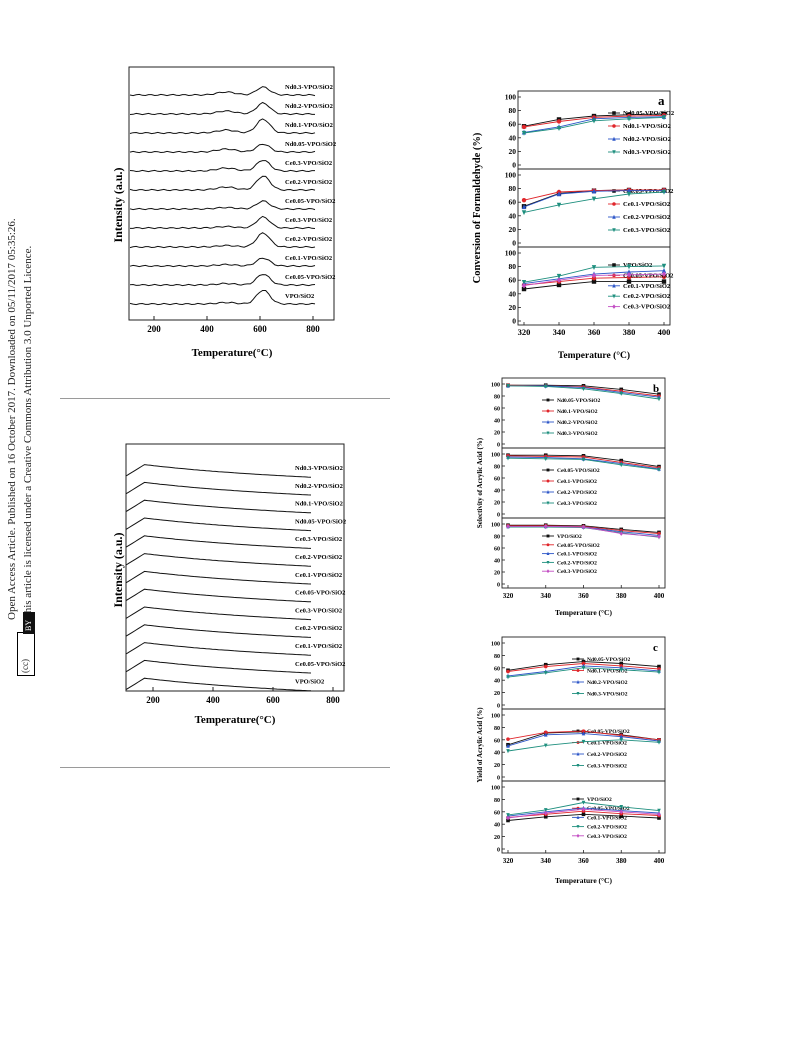  What do you see at coordinates (583, 880) in the screenshot?
I see `x-axis-label: Temperature (°C)` at bounding box center [583, 880].